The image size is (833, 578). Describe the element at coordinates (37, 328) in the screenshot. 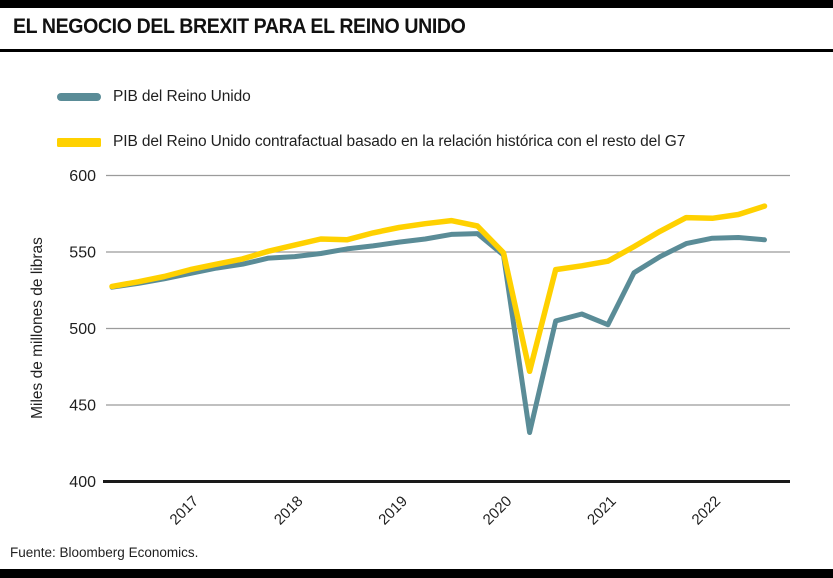

I see `y-axis-title: Miles de millones de libras` at that location.